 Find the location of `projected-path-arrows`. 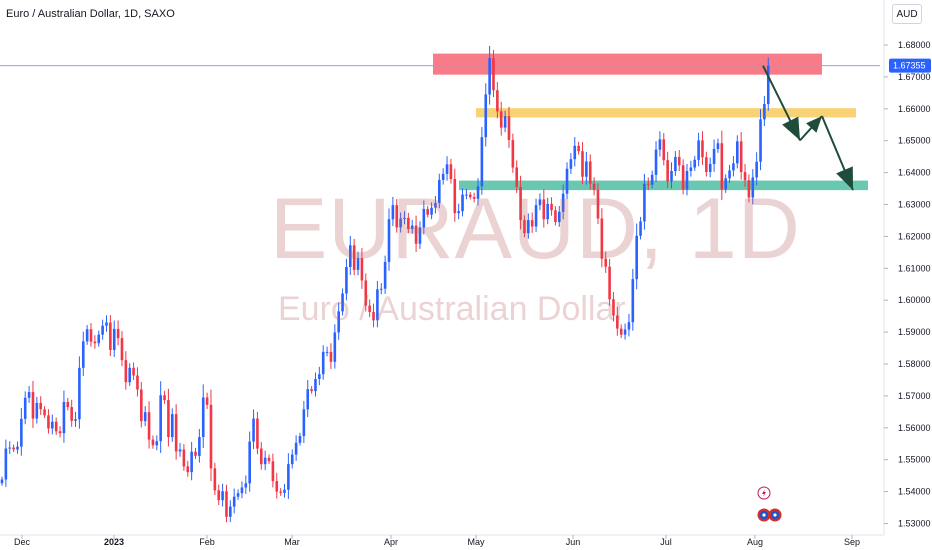

projected-path-arrows is located at coordinates (808, 128).